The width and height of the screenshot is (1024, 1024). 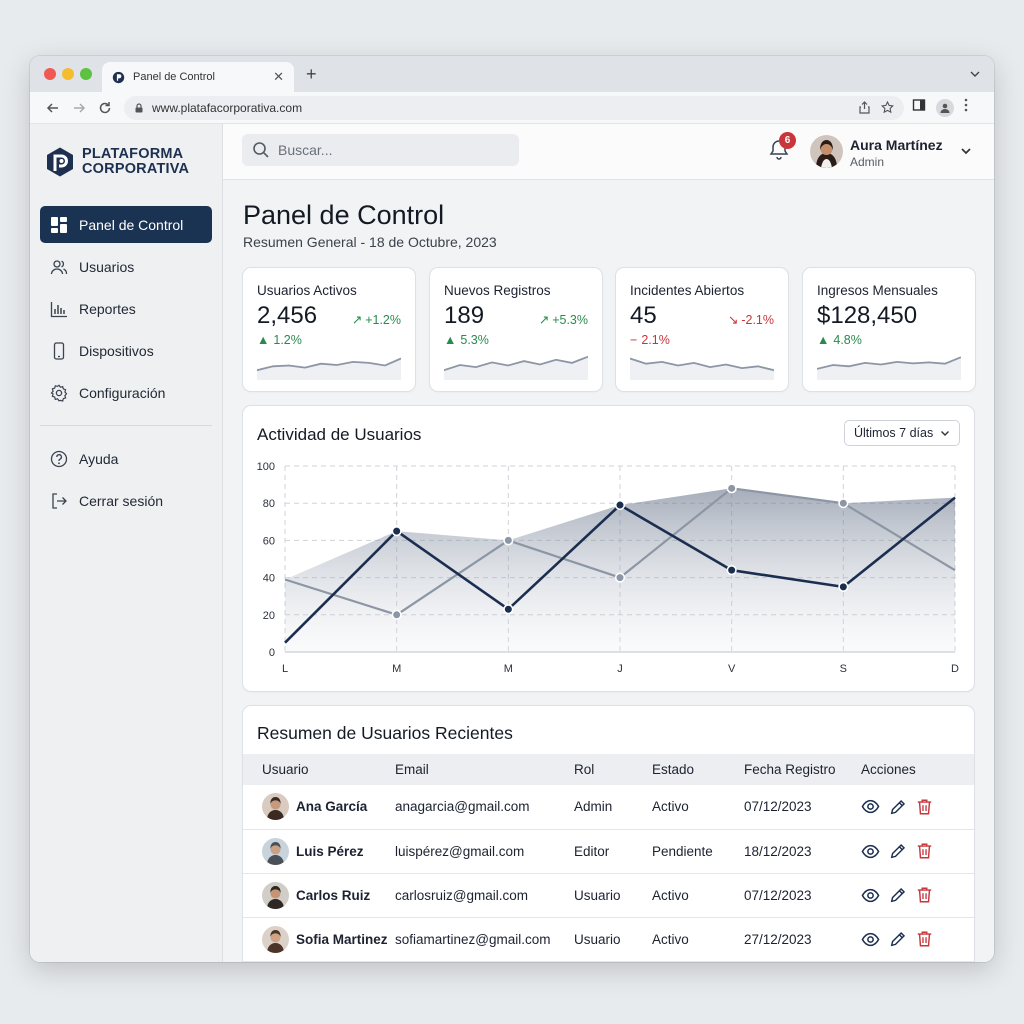 What do you see at coordinates (889, 329) in the screenshot?
I see `kpi-card-ingresos-mensuales: Ingresos Mensuales $128,450 ▲ 4.8%` at bounding box center [889, 329].